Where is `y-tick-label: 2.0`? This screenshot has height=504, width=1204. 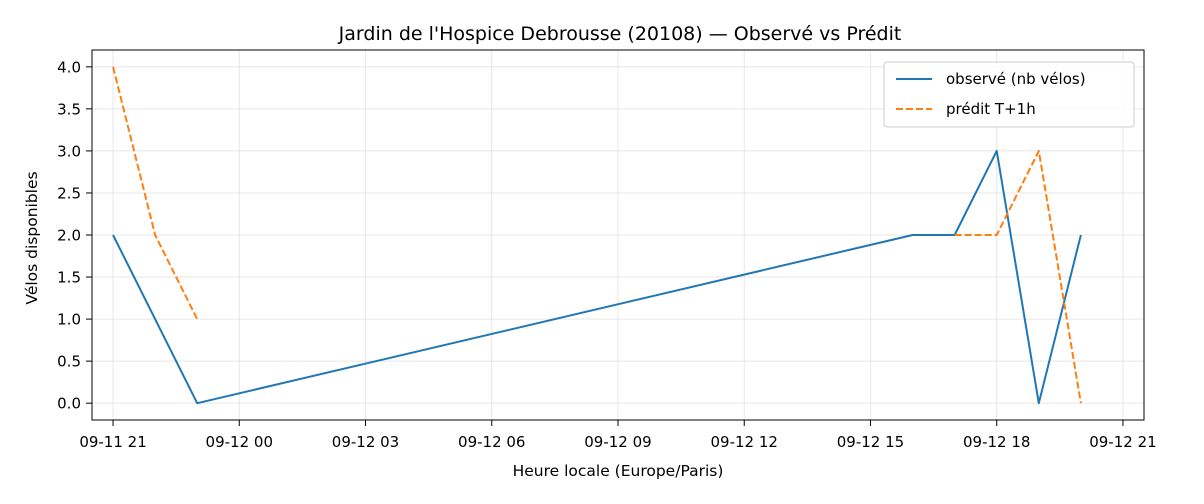
y-tick-label: 2.0 is located at coordinates (69, 236).